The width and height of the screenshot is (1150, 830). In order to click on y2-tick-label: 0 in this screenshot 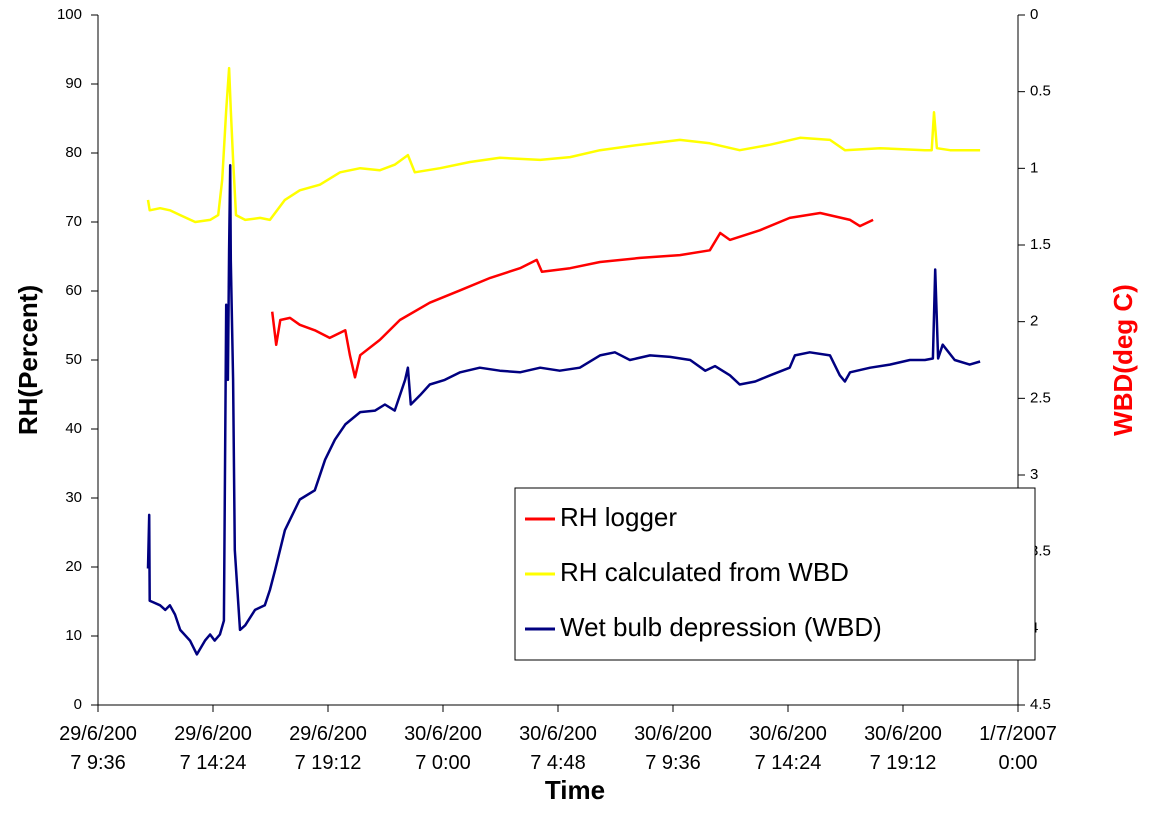, I will do `click(1034, 14)`.